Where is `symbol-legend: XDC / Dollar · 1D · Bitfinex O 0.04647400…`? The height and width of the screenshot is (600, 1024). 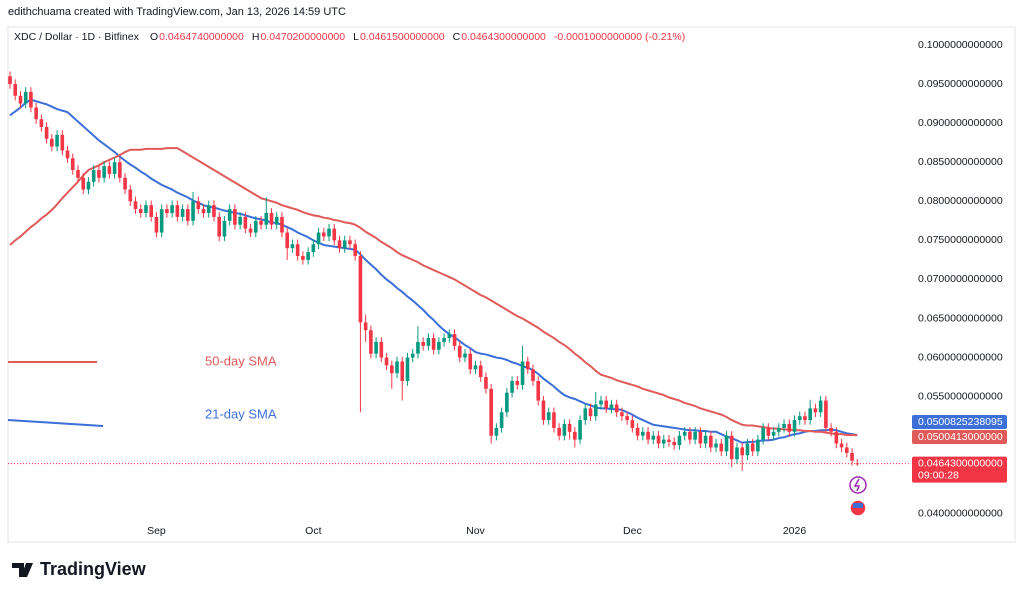 symbol-legend: XDC / Dollar · 1D · Bitfinex O 0.04647400… is located at coordinates (349, 37).